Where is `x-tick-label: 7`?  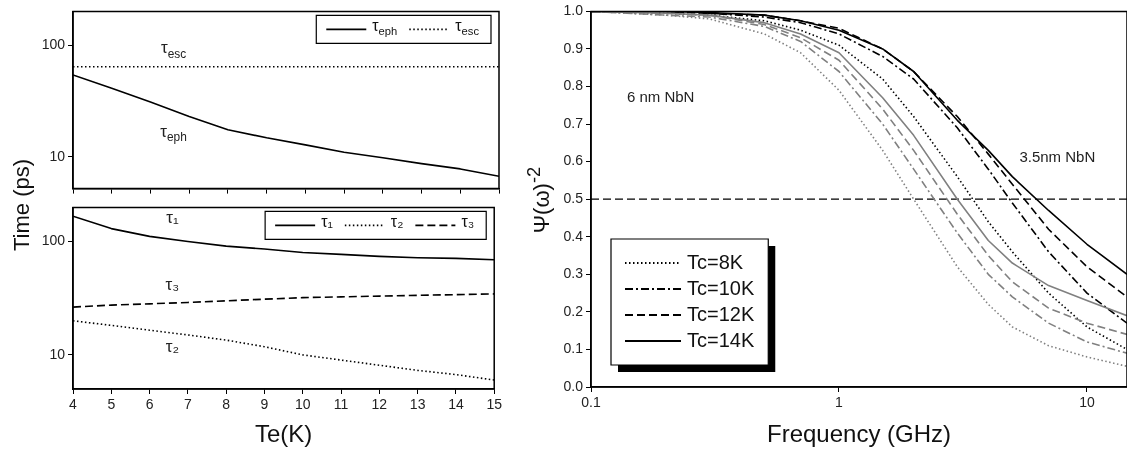
x-tick-label: 7 is located at coordinates (187, 404).